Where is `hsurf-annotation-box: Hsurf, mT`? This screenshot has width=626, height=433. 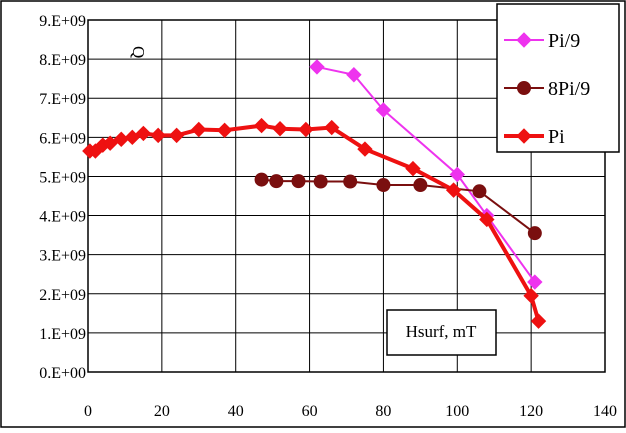 hsurf-annotation-box: Hsurf, mT is located at coordinates (441, 332).